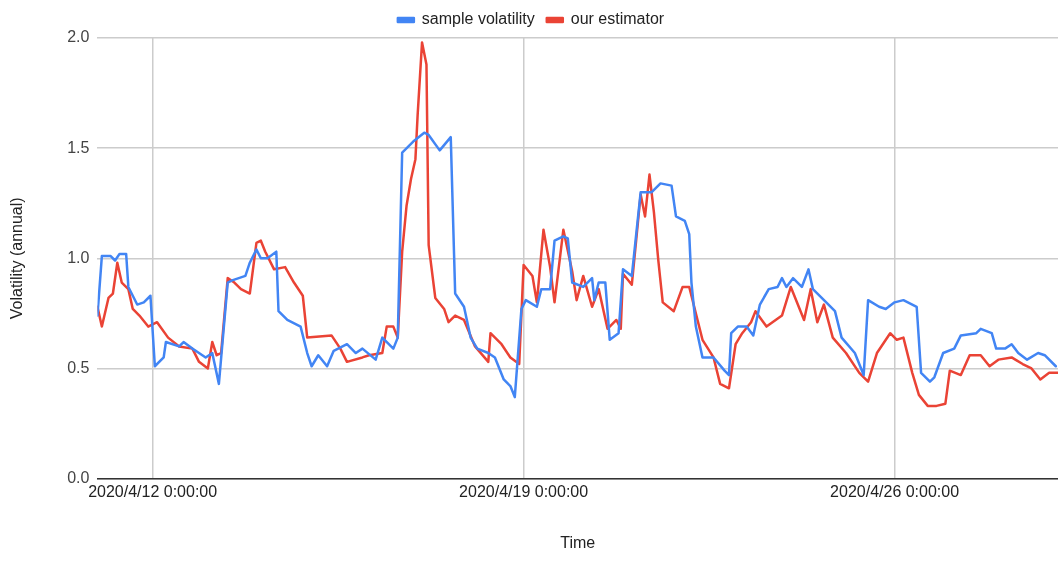 The image size is (1058, 561). What do you see at coordinates (617, 19) in the screenshot?
I see `legend-label: our estimator` at bounding box center [617, 19].